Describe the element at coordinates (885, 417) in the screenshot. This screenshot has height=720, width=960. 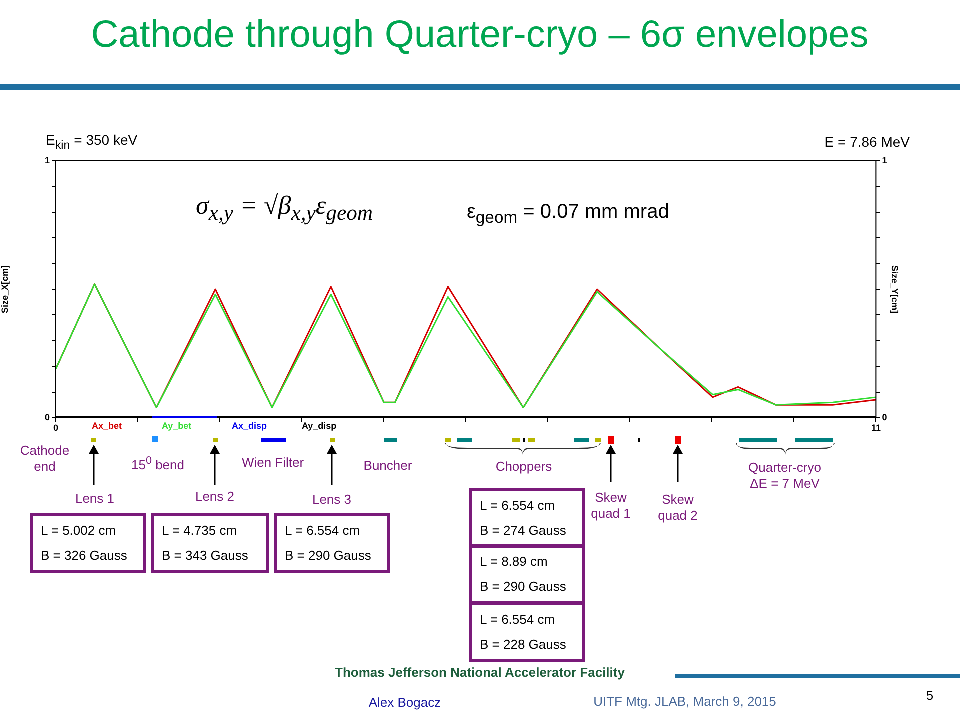
I see `y2-tick-label: 0` at that location.